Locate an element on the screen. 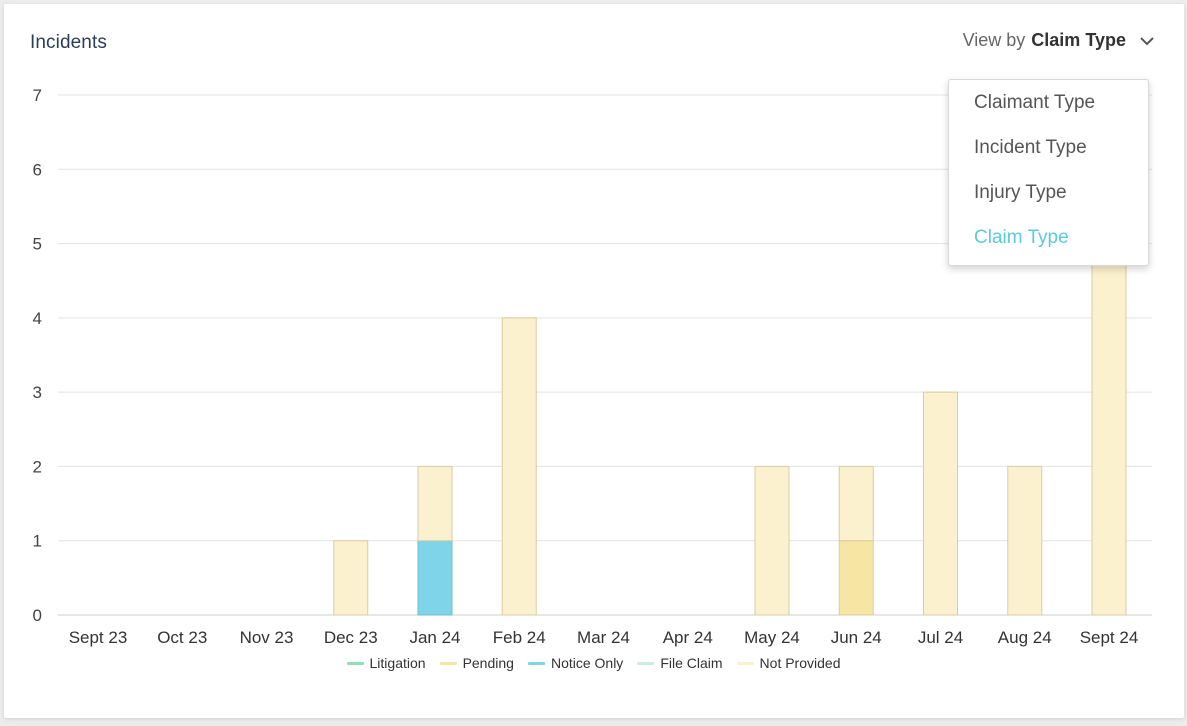 The image size is (1187, 726). dropdown-item-incident-type: Incident Type is located at coordinates (1030, 147).